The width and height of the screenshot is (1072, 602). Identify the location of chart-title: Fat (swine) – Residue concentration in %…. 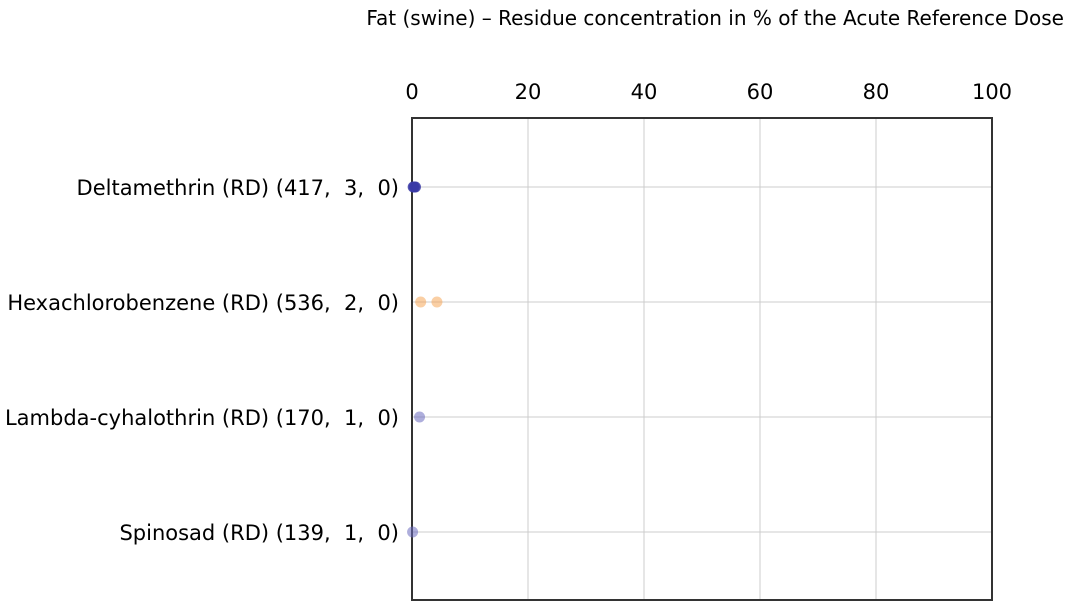
(715, 18).